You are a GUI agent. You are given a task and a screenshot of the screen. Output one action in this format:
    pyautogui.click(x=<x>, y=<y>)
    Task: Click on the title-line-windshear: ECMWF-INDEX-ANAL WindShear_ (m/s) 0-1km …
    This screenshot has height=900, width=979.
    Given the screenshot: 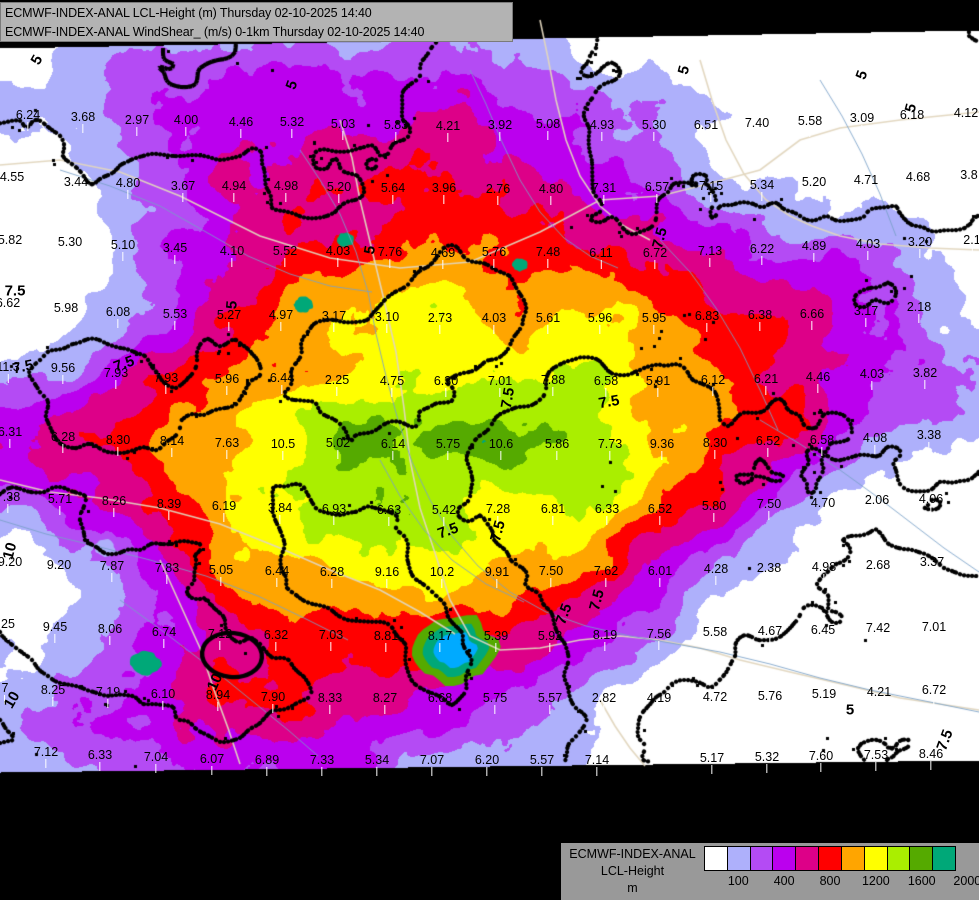 What is the action you would take?
    pyautogui.click(x=215, y=32)
    